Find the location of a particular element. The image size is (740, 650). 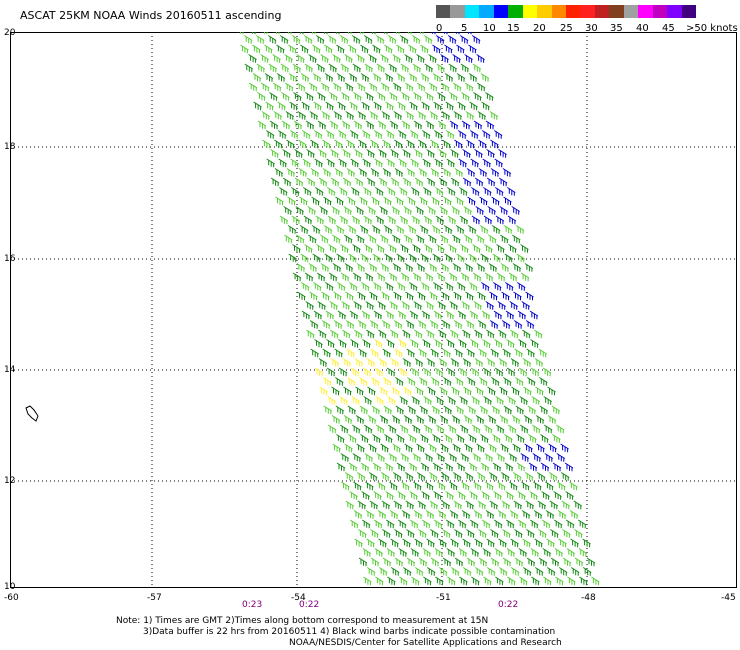

lon-label-54: -54 is located at coordinates (298, 598).